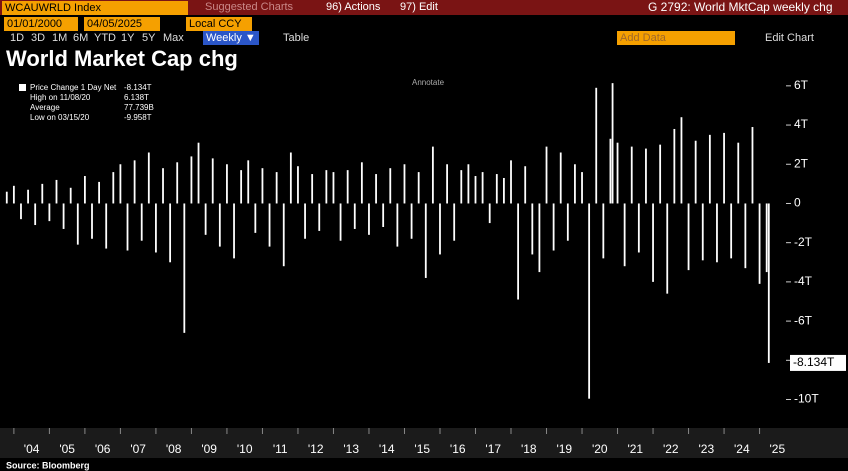 Image resolution: width=848 pixels, height=471 pixels. What do you see at coordinates (73, 87) in the screenshot?
I see `legend-label: Price Change 1 Day Net` at bounding box center [73, 87].